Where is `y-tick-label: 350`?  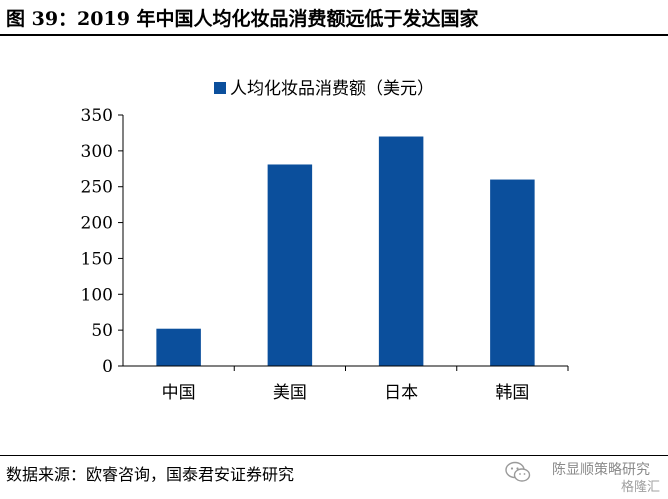 y-tick-label: 350 is located at coordinates (97, 116).